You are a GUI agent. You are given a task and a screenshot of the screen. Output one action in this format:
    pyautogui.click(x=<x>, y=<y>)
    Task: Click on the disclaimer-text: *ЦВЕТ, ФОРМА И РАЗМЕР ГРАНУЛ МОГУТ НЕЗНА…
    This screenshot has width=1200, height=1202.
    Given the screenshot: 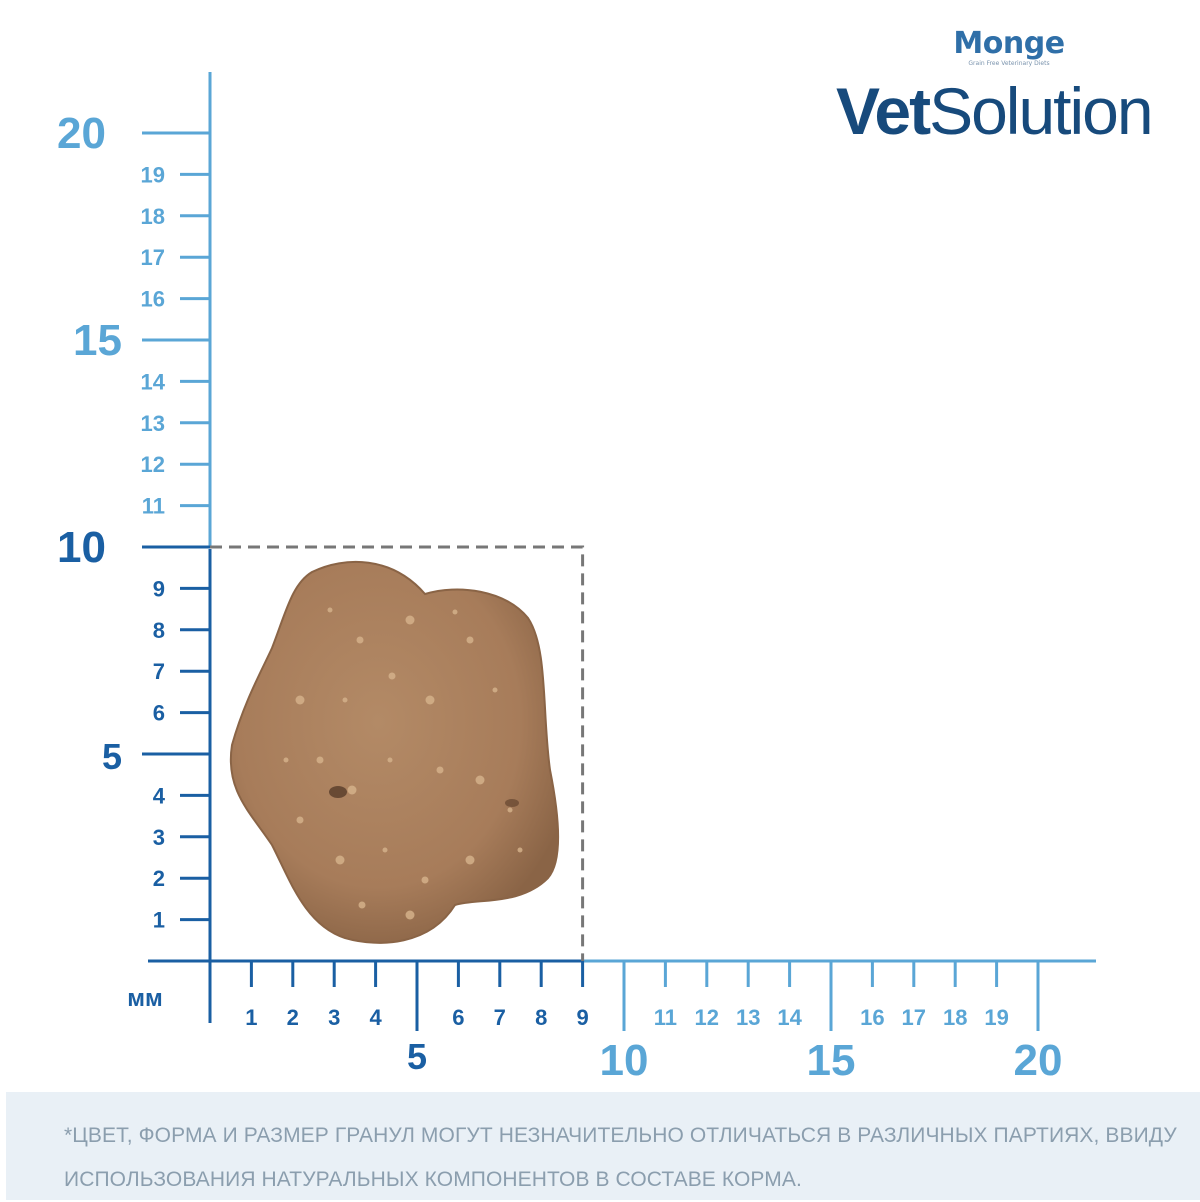 What is the action you would take?
    pyautogui.click(x=620, y=1157)
    